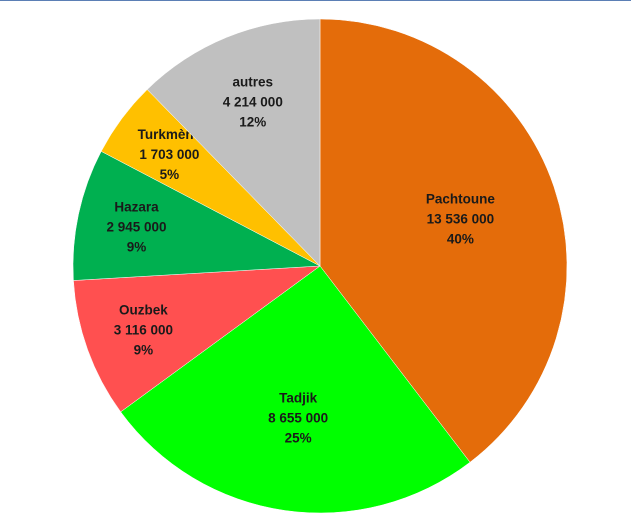 The image size is (631, 519). I want to click on slice-name: Hazara, so click(136, 207).